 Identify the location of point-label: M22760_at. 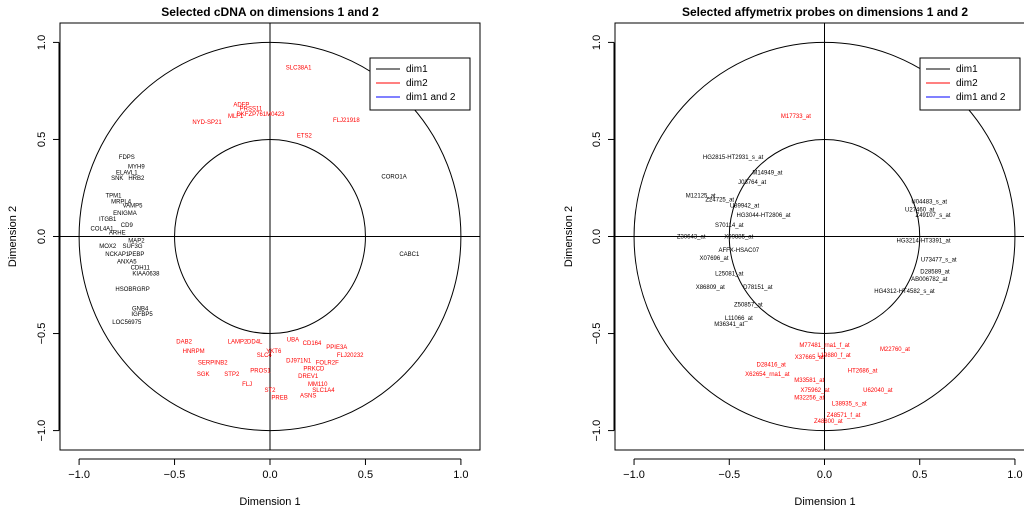
(895, 350).